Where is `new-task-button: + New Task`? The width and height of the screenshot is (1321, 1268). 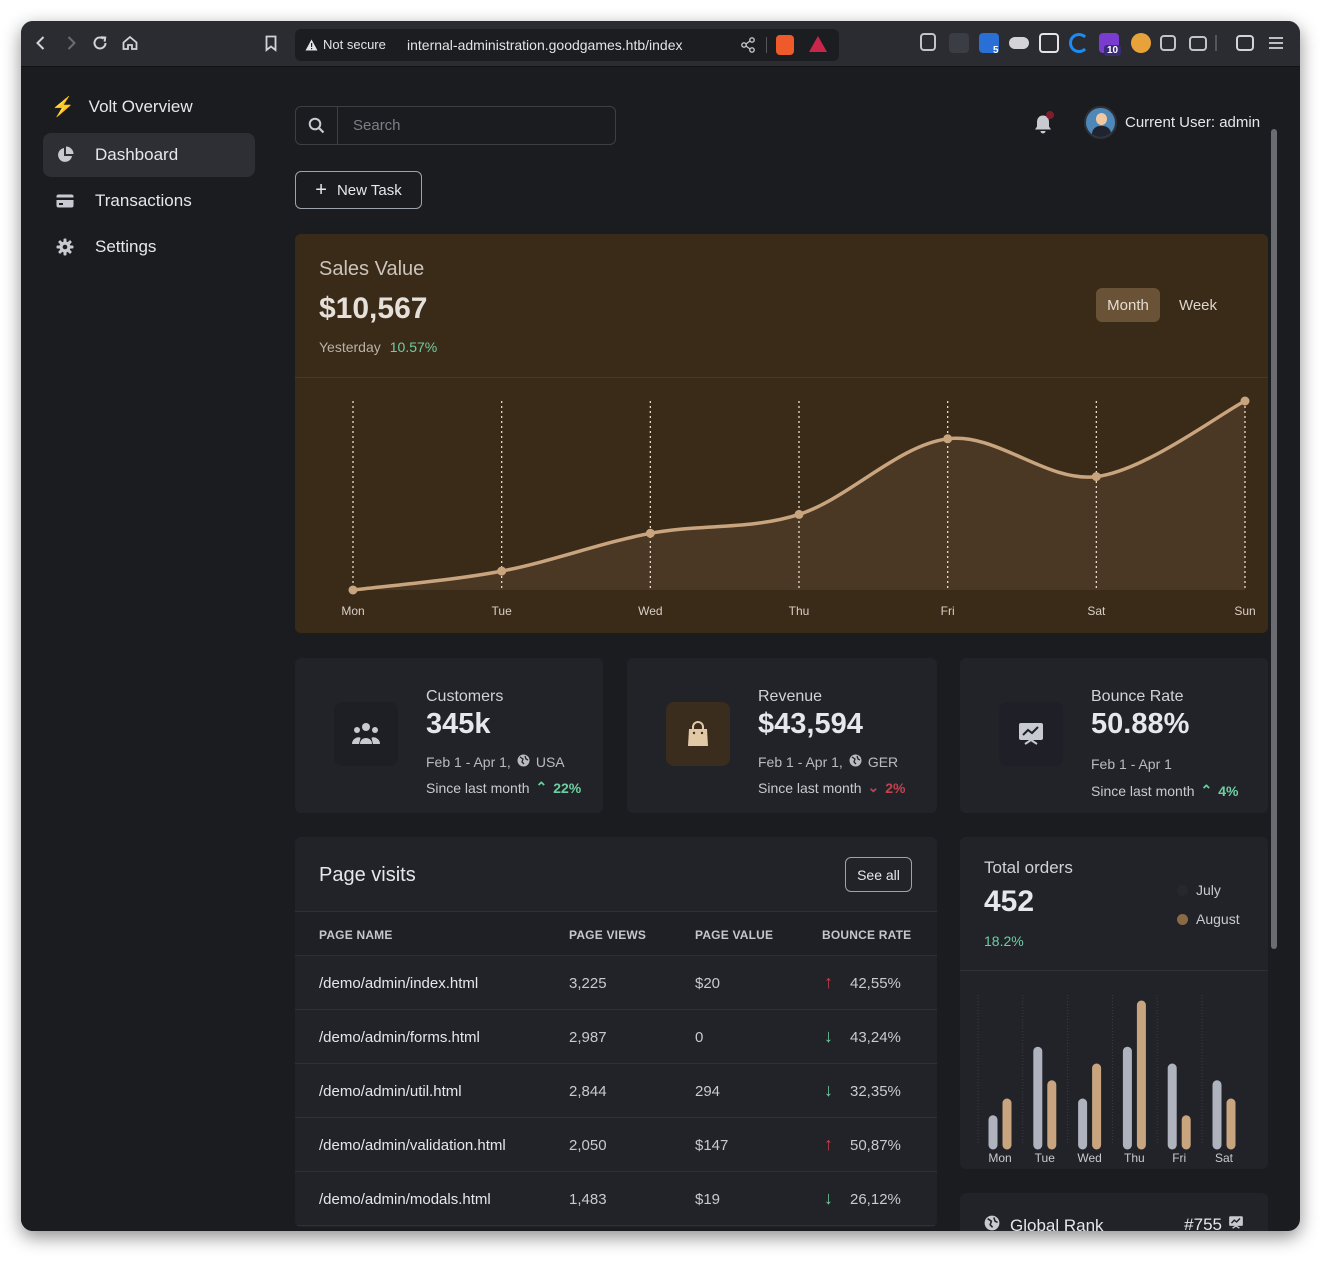 new-task-button: + New Task is located at coordinates (358, 190).